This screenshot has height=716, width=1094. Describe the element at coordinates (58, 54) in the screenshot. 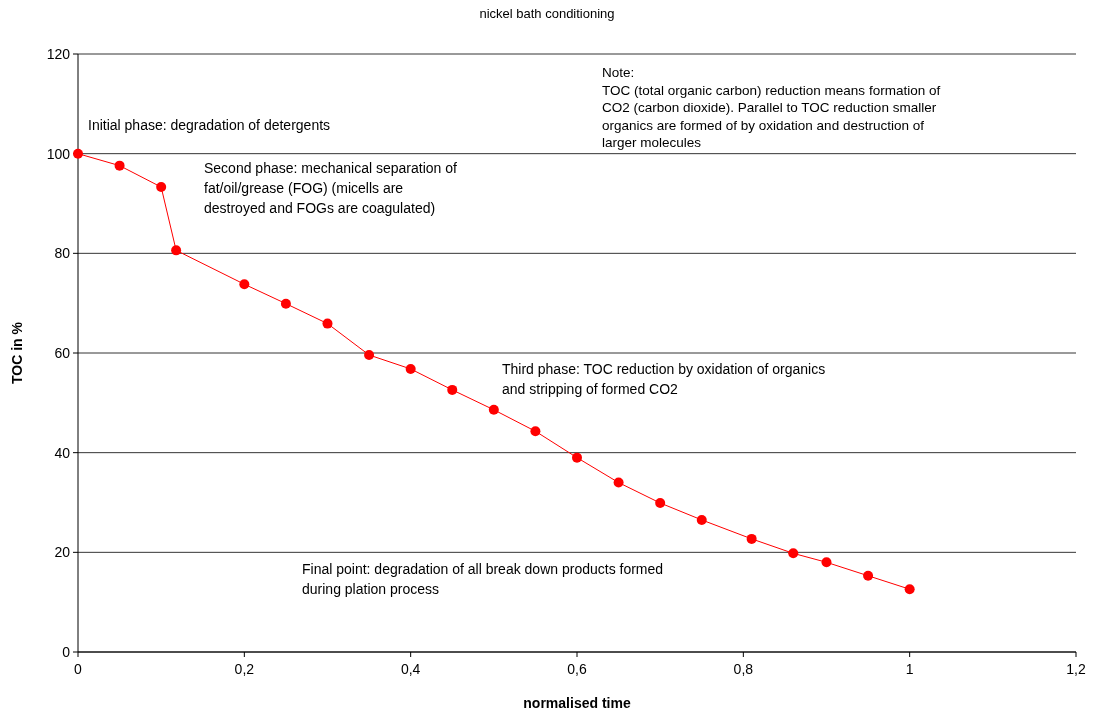

I see `y-tick-label: 120` at that location.